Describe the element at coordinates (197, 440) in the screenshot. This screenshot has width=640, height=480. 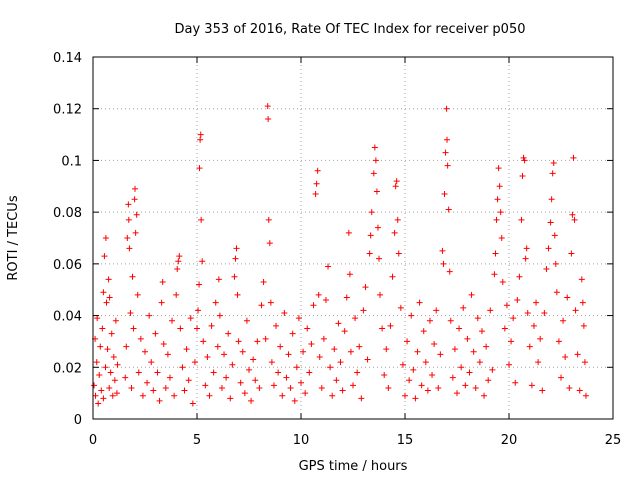
I see `x-tick-label: 5` at that location.